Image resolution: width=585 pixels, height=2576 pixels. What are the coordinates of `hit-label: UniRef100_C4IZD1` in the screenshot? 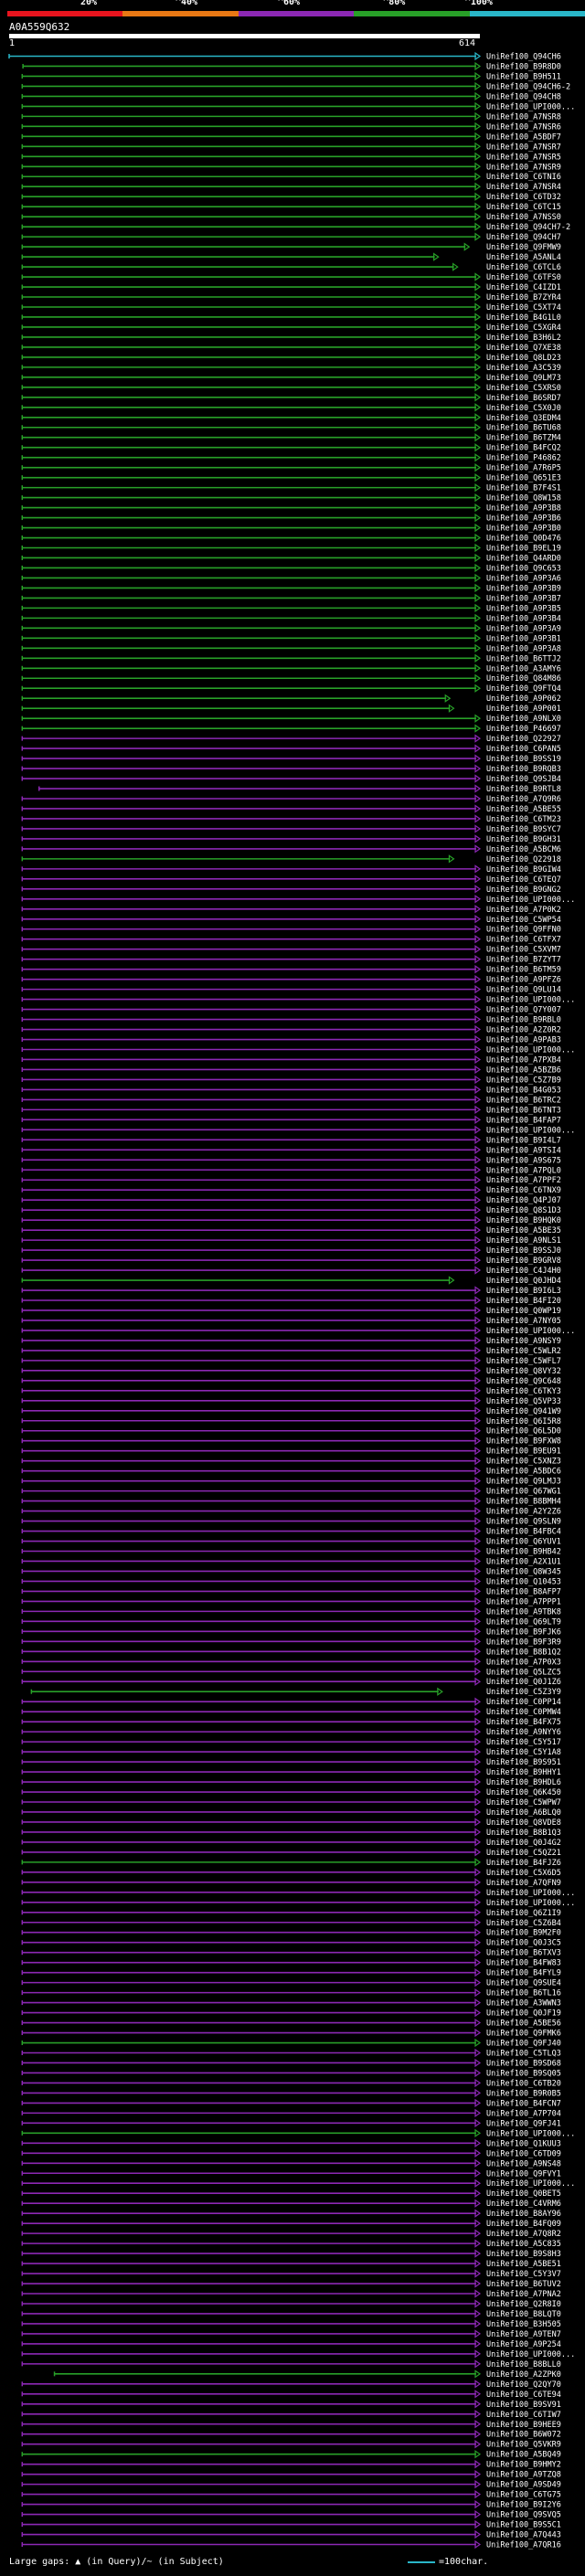 It's located at (523, 287).